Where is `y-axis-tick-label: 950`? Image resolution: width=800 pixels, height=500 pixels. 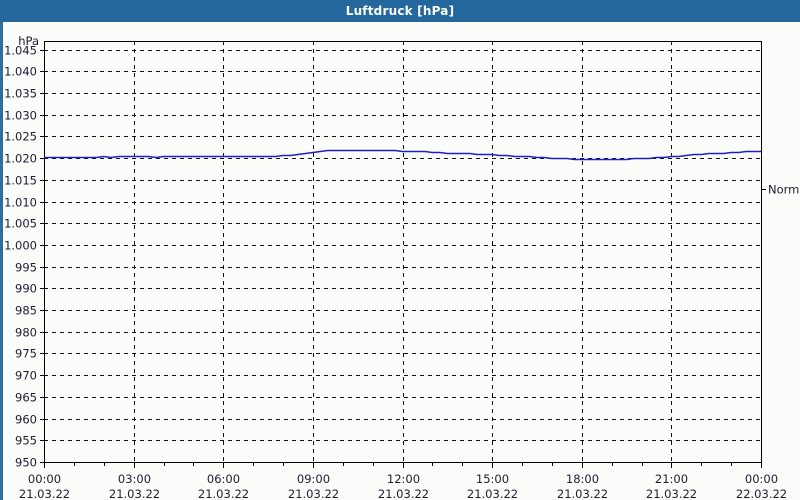
y-axis-tick-label: 950 is located at coordinates (26, 463).